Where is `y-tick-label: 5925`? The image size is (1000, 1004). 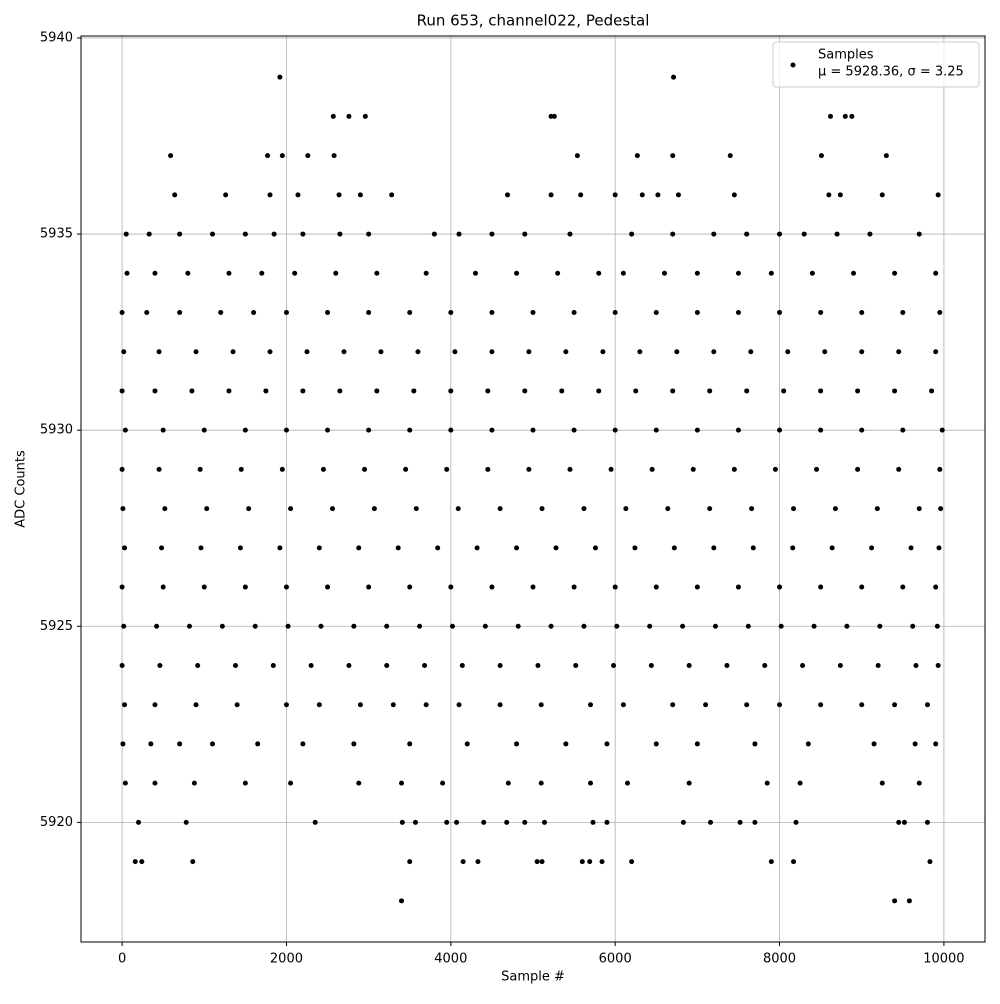 y-tick-label: 5925 is located at coordinates (56, 626).